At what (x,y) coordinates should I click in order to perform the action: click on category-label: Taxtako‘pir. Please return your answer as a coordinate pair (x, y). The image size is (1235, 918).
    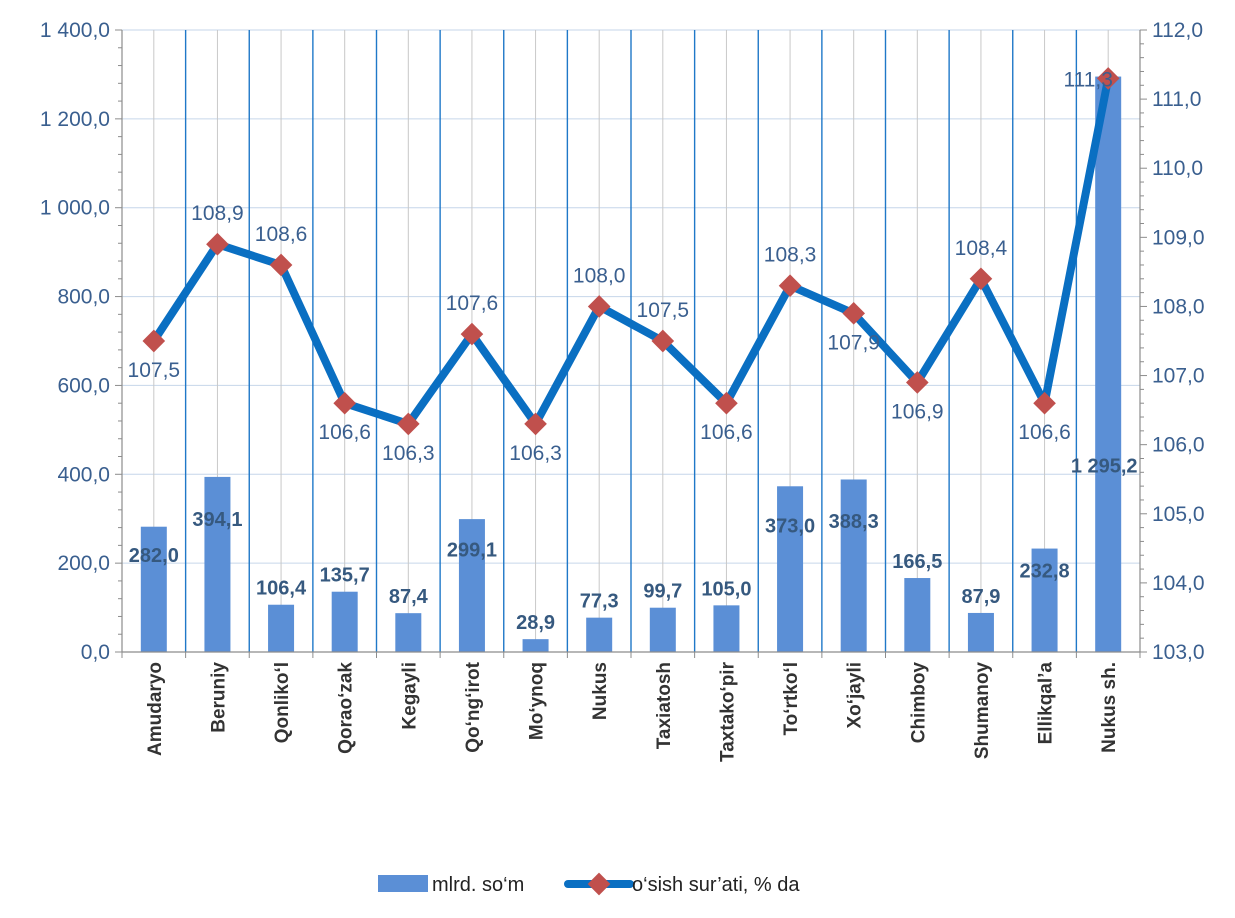
    Looking at the image, I should click on (727, 711).